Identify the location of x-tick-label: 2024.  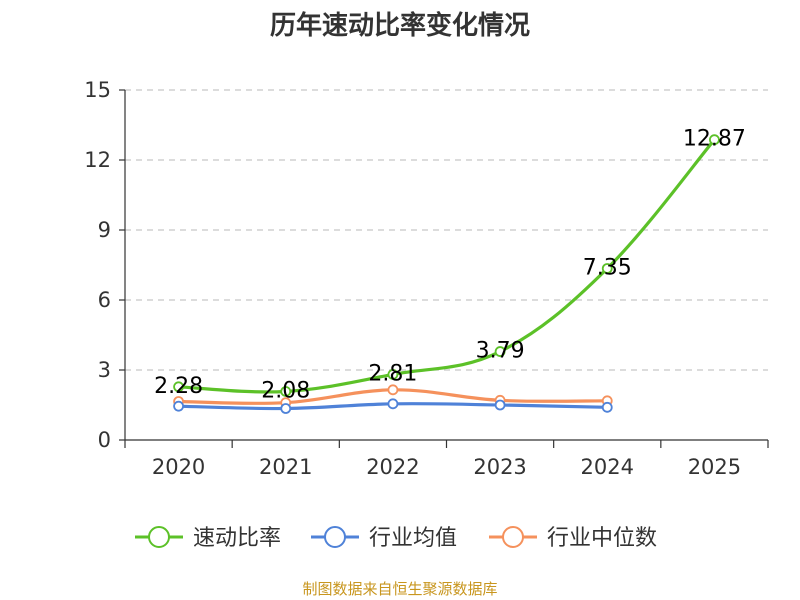
(607, 467).